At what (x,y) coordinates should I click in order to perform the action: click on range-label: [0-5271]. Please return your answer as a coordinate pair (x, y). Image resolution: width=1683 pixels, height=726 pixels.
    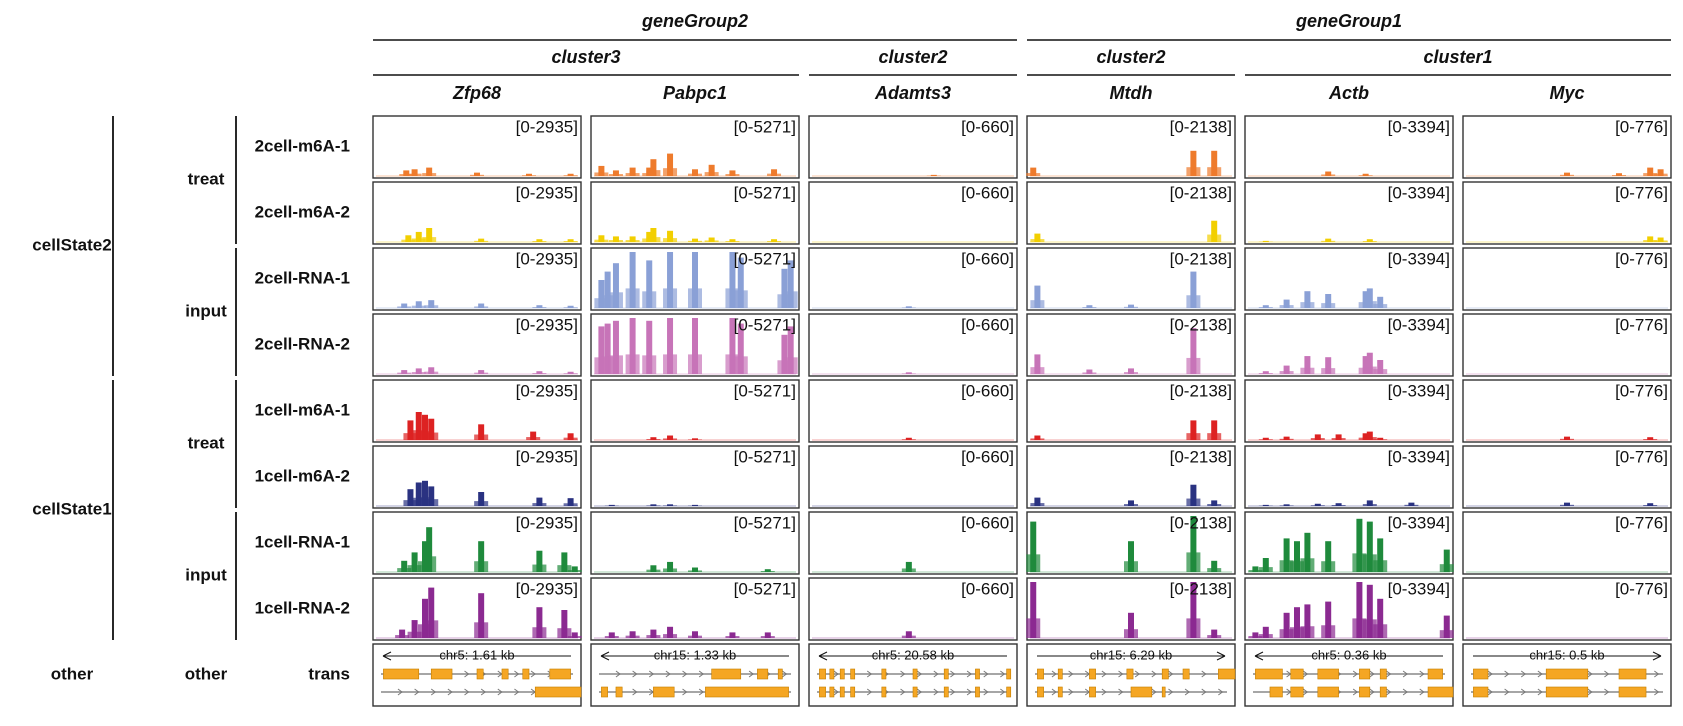
    Looking at the image, I should click on (765, 258).